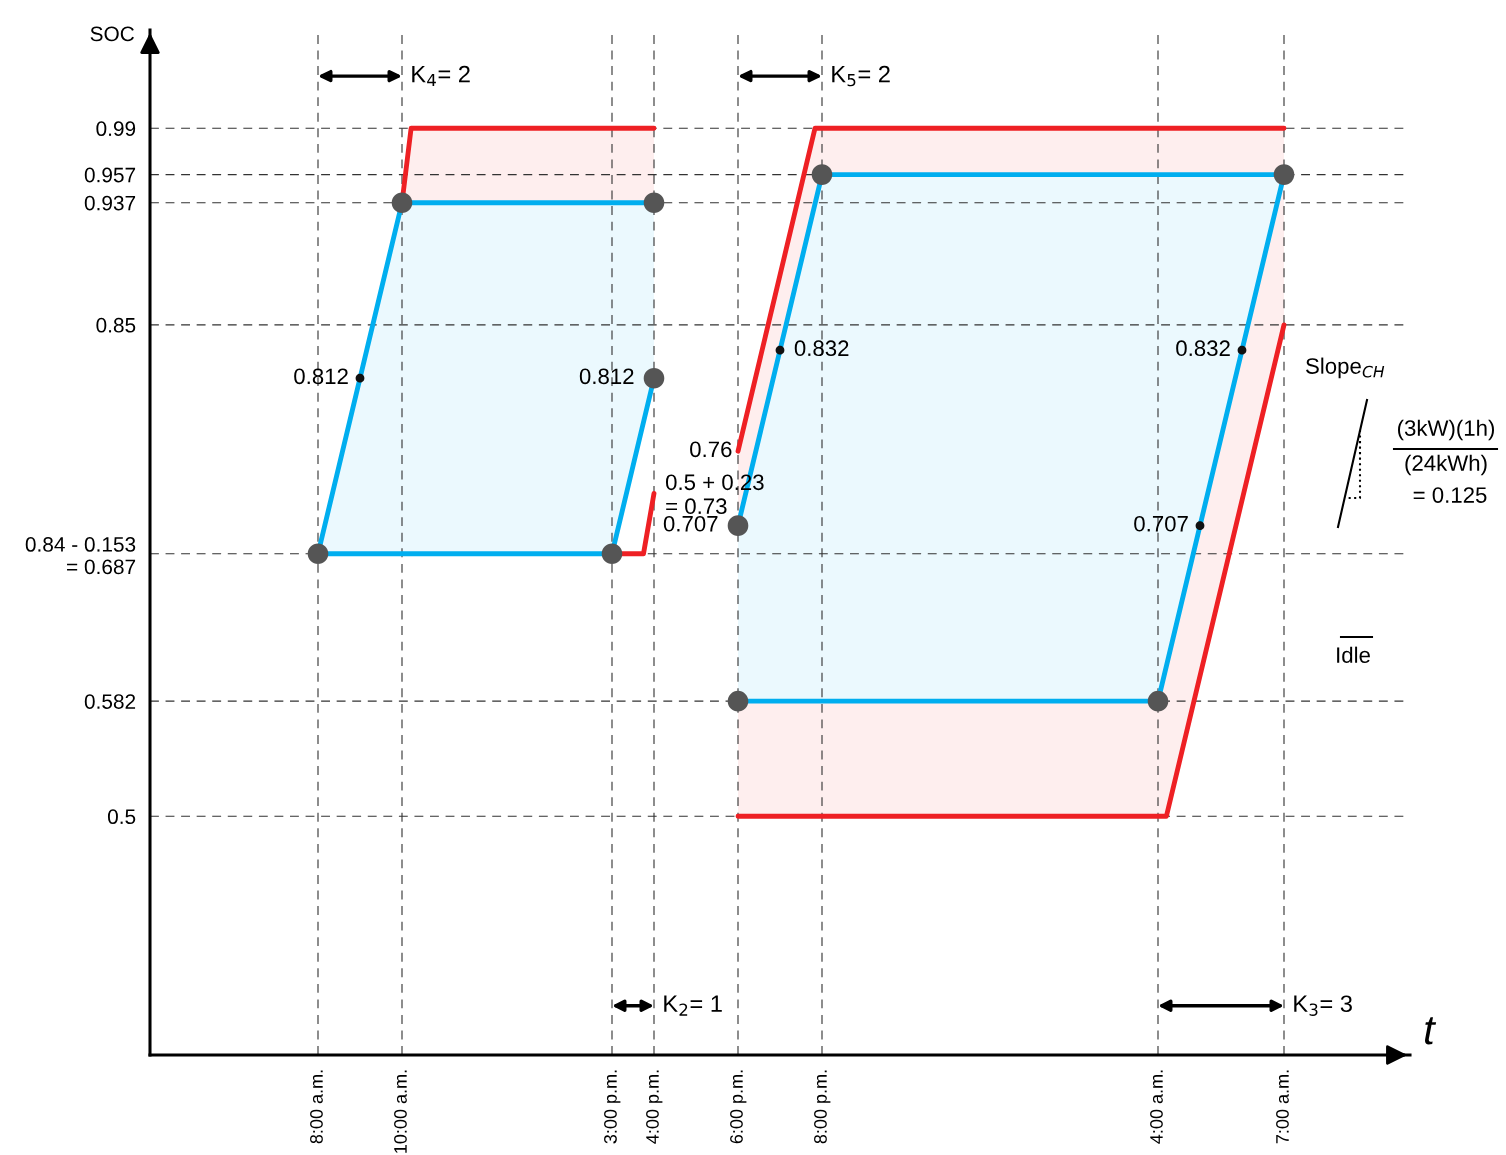 This screenshot has height=1155, width=1506. I want to click on x-tick-label: 4:00 p.m., so click(654, 1107).